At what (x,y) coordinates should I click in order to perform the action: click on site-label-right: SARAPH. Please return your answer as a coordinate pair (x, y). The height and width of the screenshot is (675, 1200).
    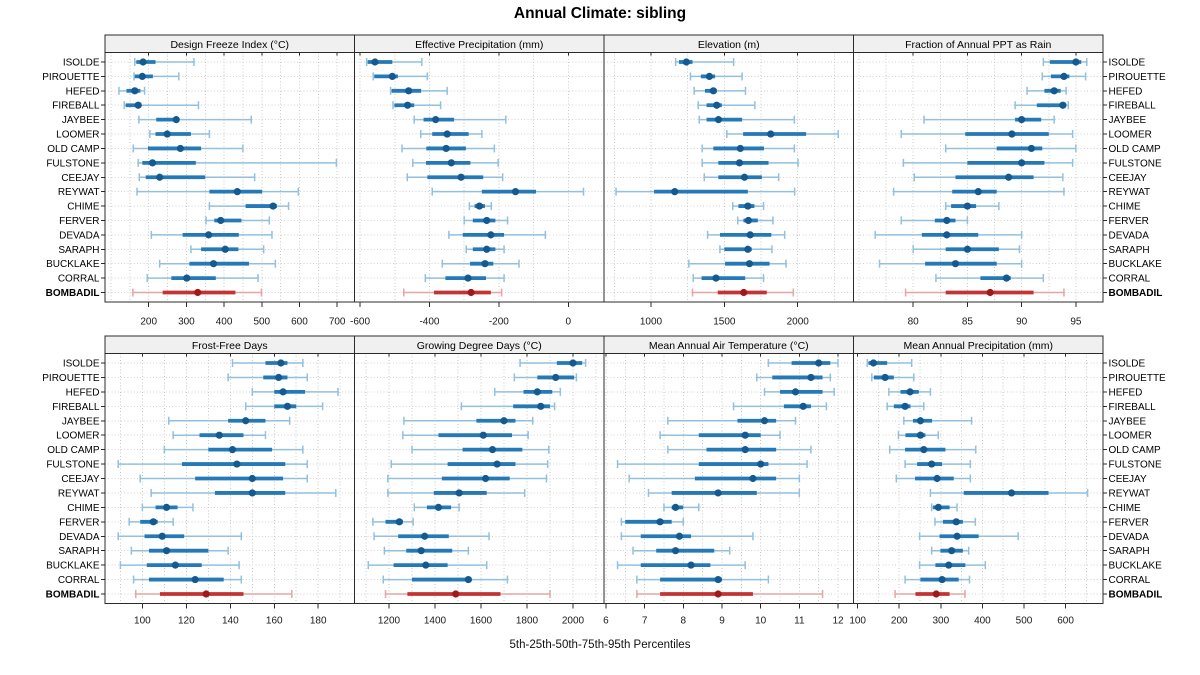
    Looking at the image, I should click on (1129, 250).